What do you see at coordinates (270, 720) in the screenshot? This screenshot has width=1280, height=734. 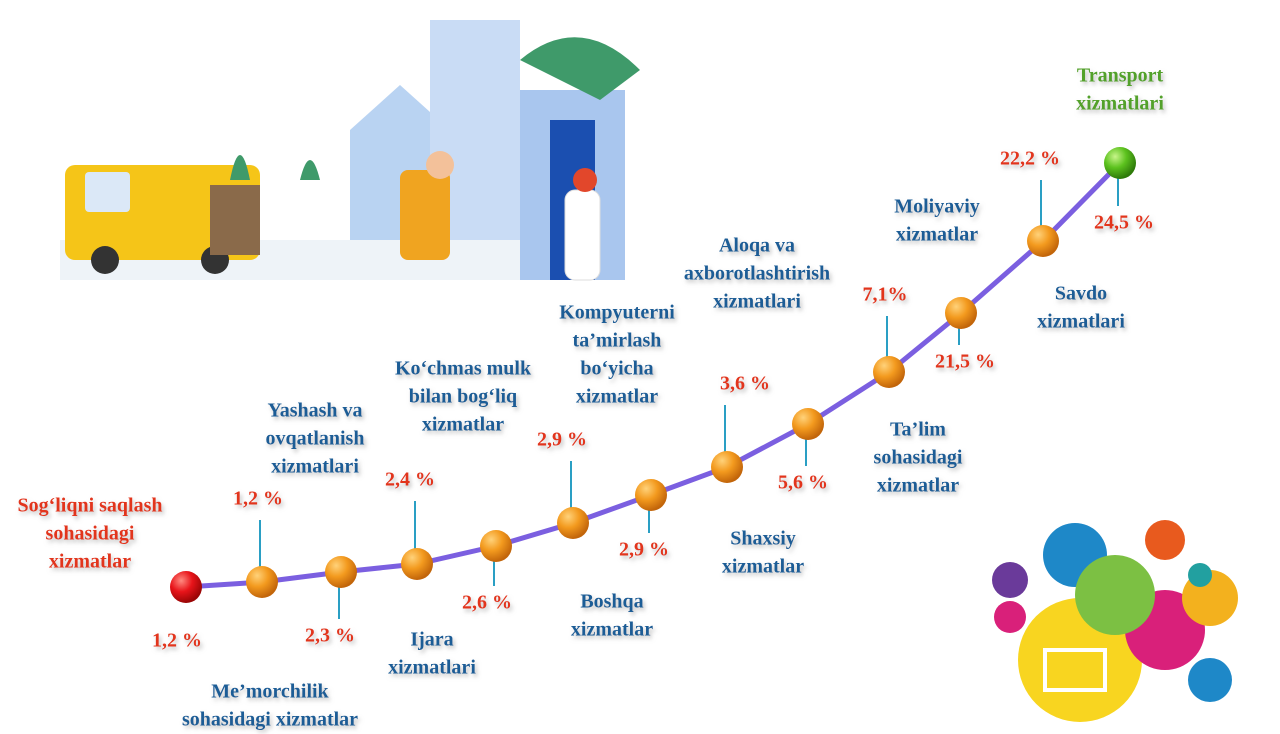 I see `node-label: sohasidagi xizmatlar` at bounding box center [270, 720].